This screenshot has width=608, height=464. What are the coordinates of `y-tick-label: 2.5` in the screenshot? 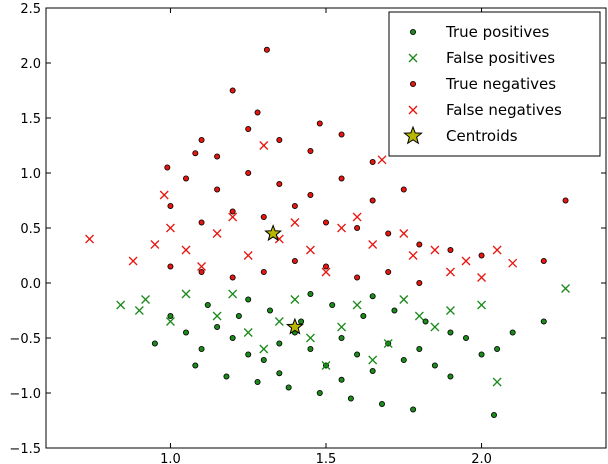 It's located at (30, 9).